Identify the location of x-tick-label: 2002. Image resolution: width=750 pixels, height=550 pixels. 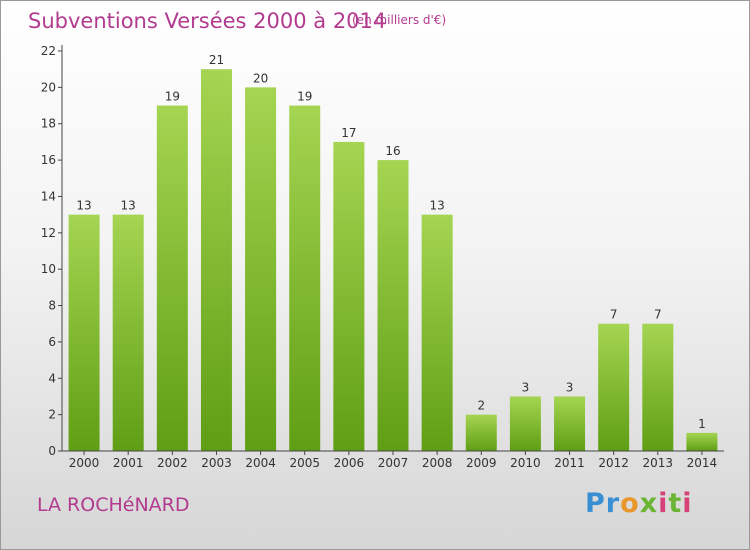
(172, 463).